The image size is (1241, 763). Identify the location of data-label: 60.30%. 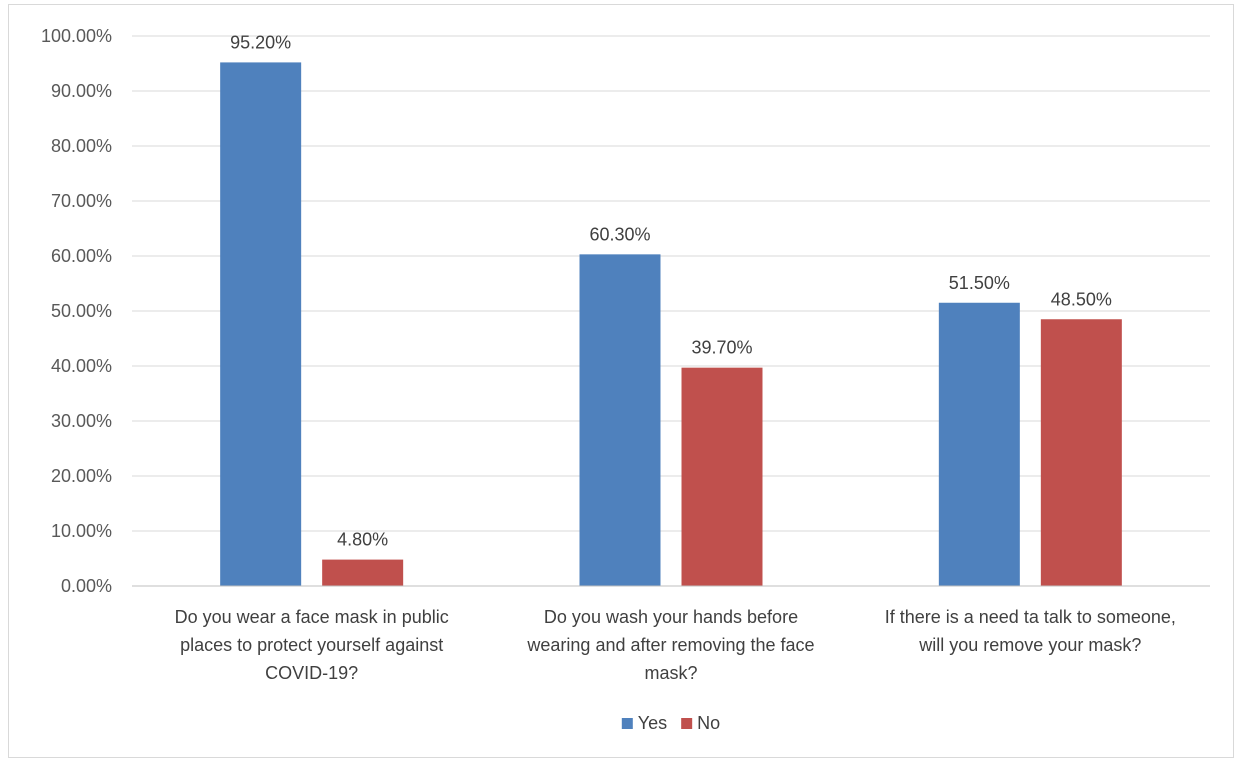
(619, 234).